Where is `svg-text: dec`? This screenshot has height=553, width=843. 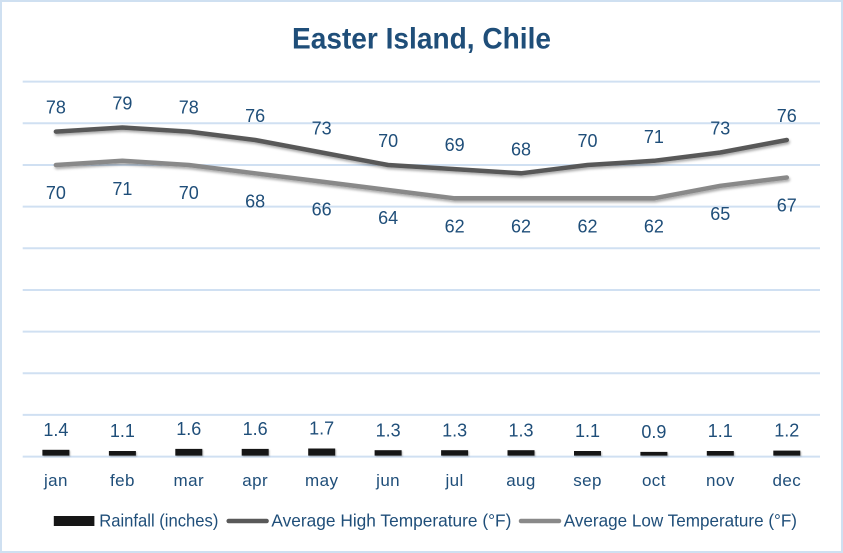 svg-text: dec is located at coordinates (786, 480).